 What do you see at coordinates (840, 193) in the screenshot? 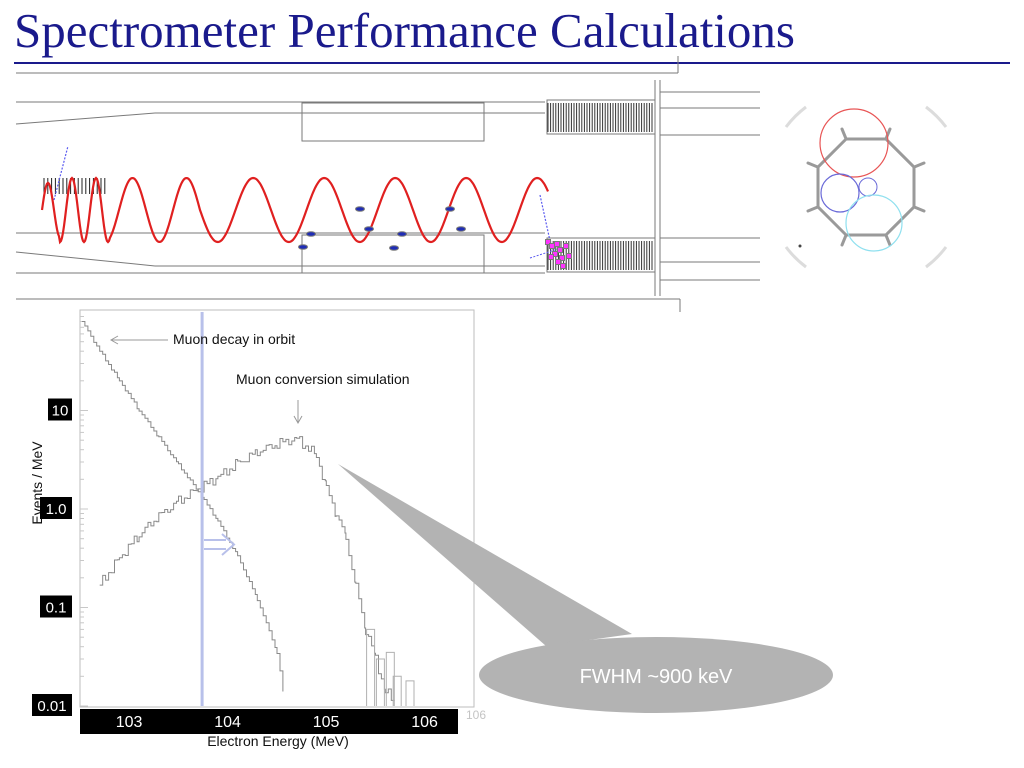
I see `track-circle-blue` at bounding box center [840, 193].